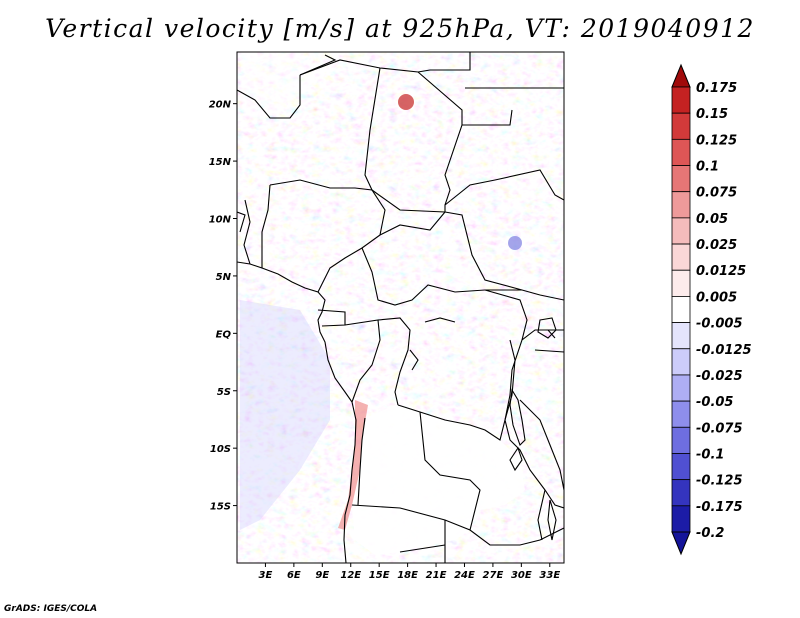 The width and height of the screenshot is (800, 618). Describe the element at coordinates (322, 575) in the screenshot. I see `x-tick-label: 9E` at that location.